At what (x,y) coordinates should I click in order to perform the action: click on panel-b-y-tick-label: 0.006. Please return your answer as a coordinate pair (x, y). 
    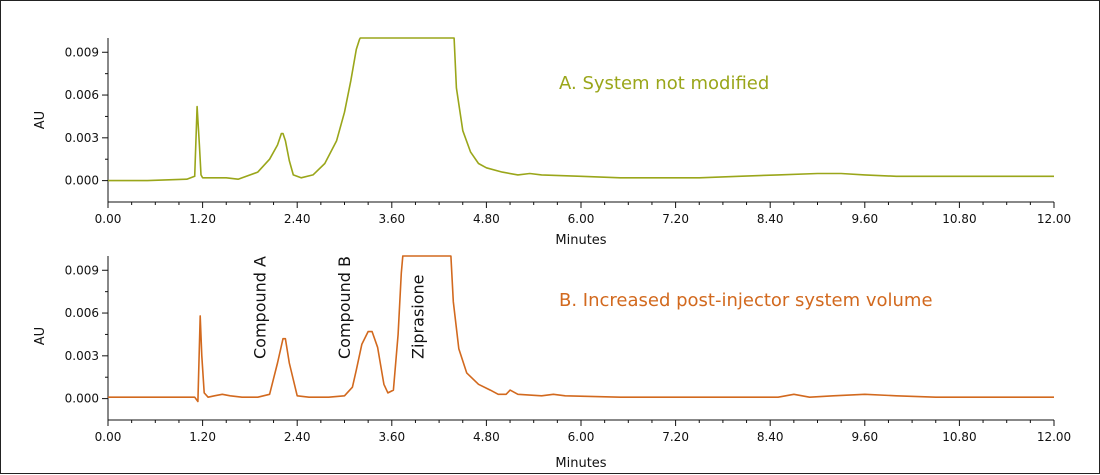
    Looking at the image, I should click on (82, 313).